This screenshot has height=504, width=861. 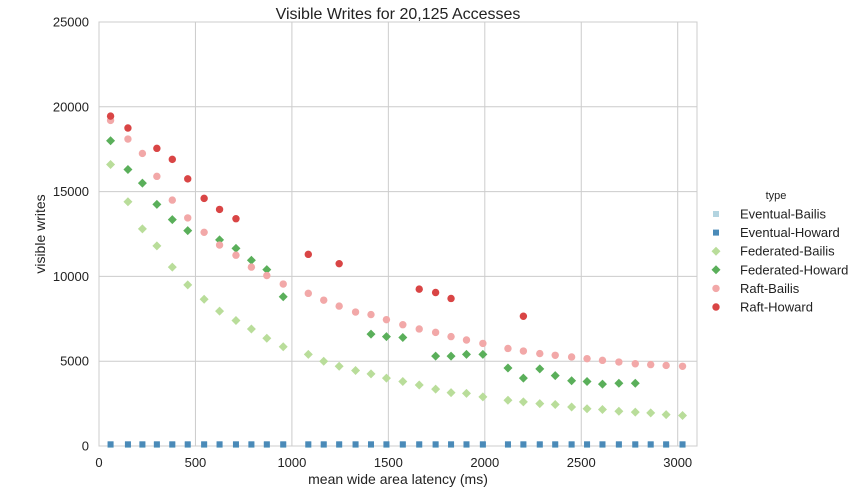 What do you see at coordinates (85, 446) in the screenshot?
I see `y-tick-label: 0` at bounding box center [85, 446].